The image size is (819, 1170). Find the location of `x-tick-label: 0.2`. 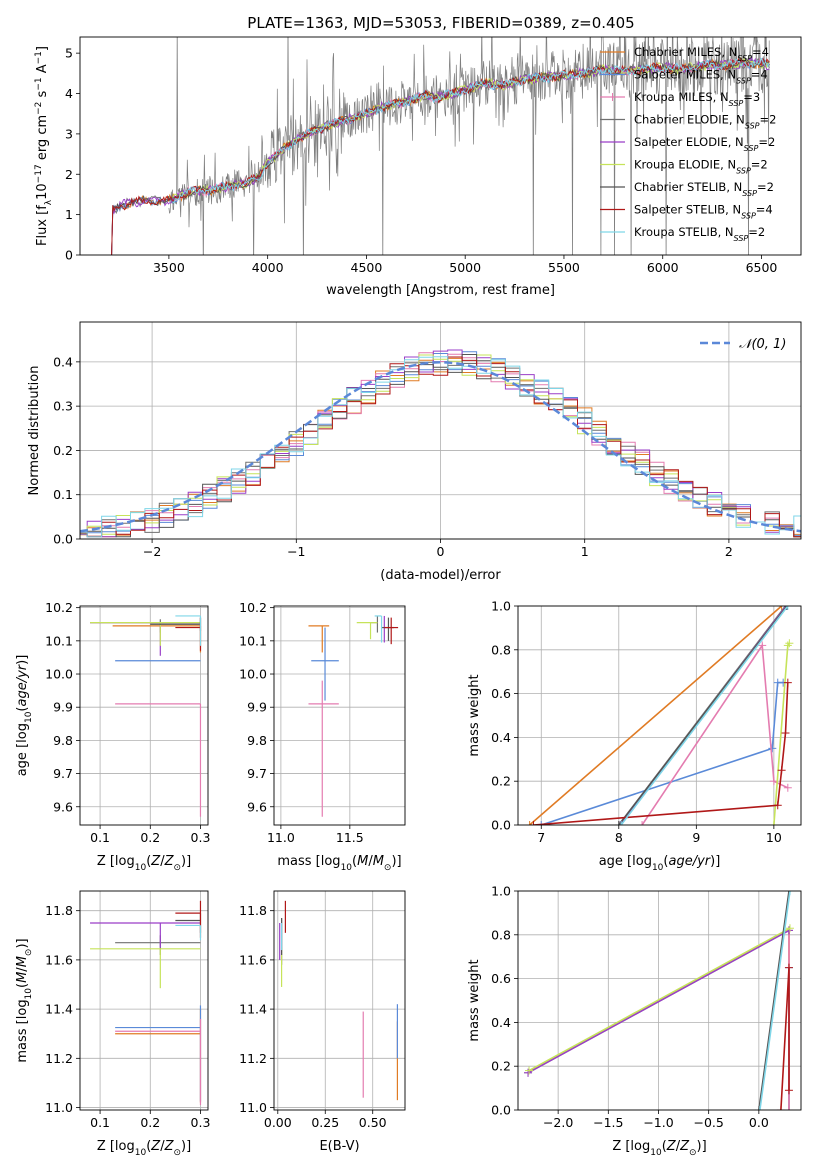

x-tick-label: 0.2 is located at coordinates (150, 837).